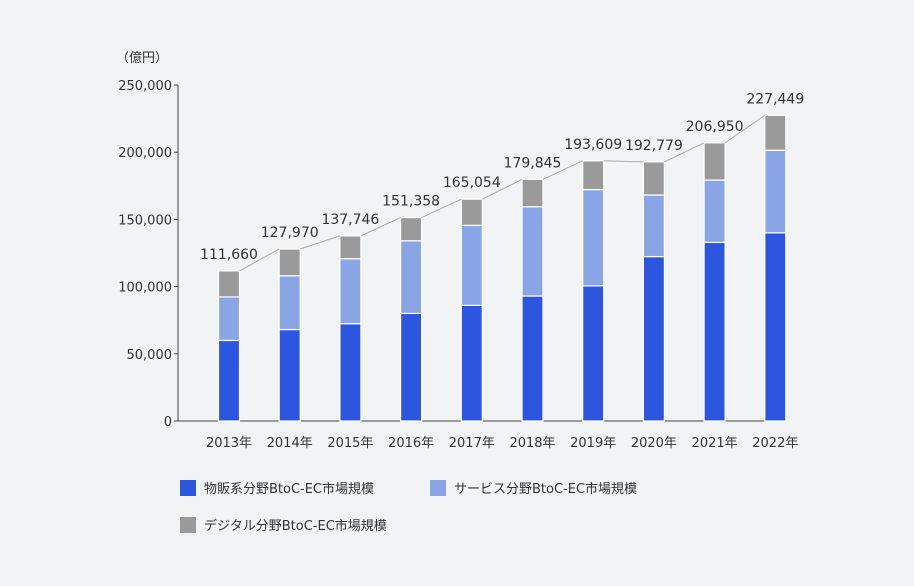 The image size is (914, 586). I want to click on total-data-label: 165,054, so click(472, 183).